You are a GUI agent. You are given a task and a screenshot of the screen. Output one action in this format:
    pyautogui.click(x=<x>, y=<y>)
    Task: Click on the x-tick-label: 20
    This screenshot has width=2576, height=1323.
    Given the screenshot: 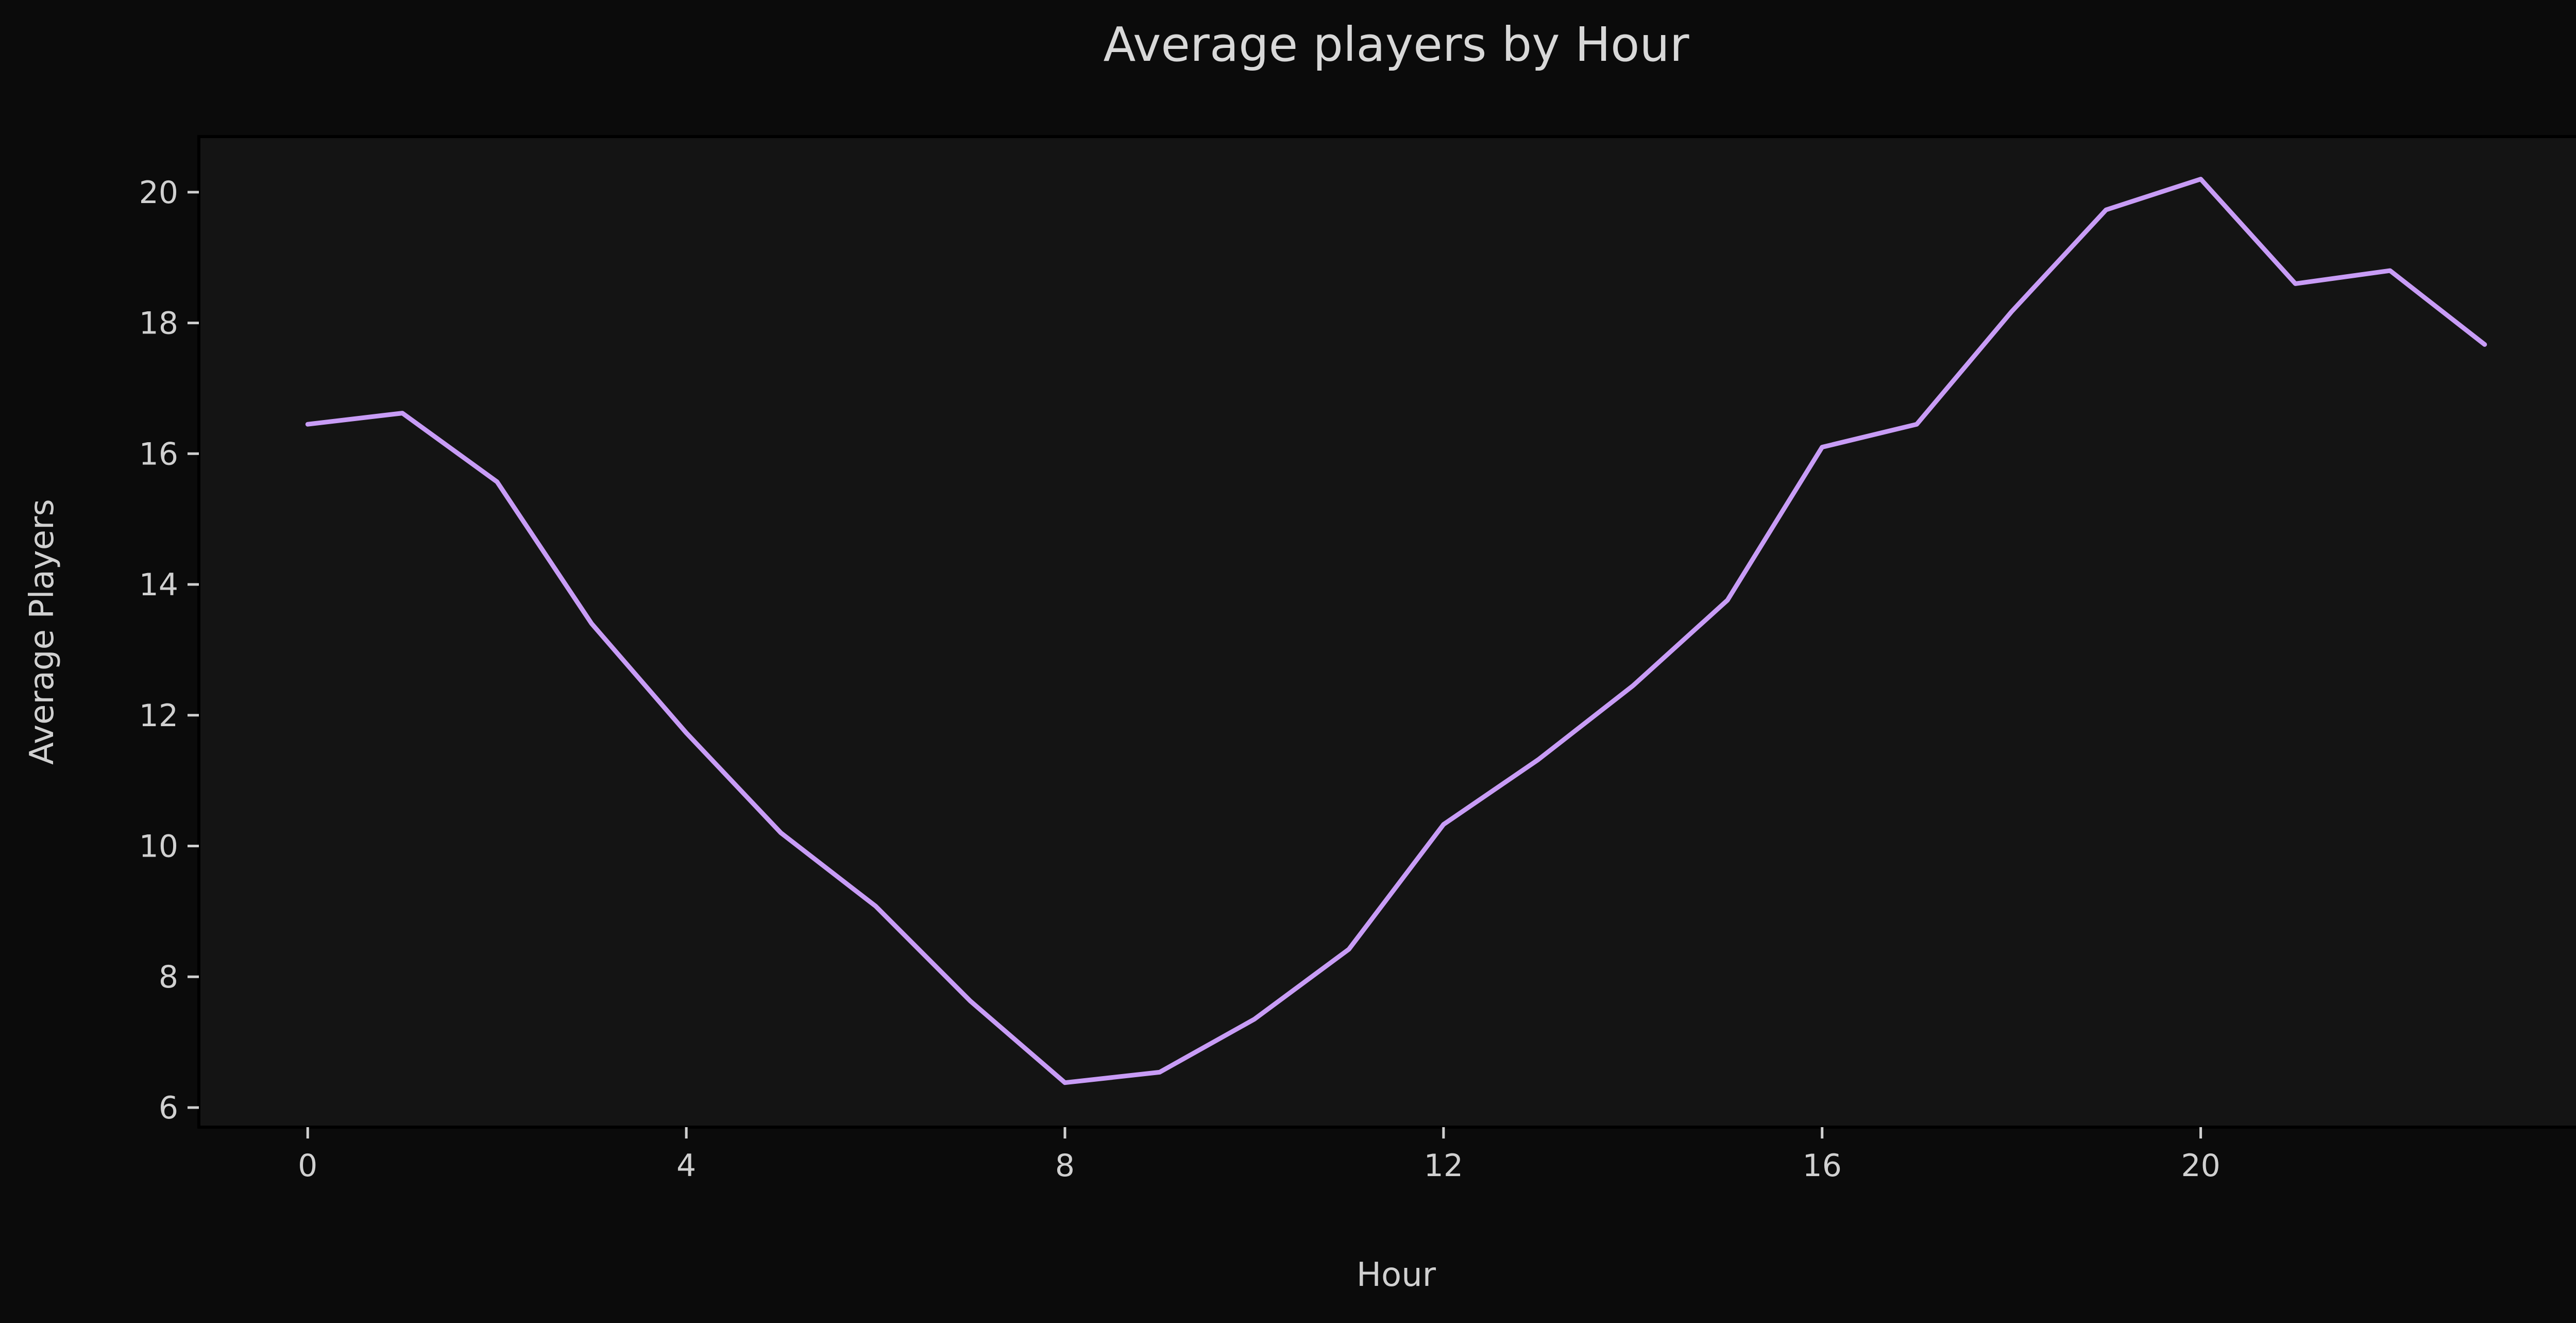 What is the action you would take?
    pyautogui.click(x=2200, y=1166)
    